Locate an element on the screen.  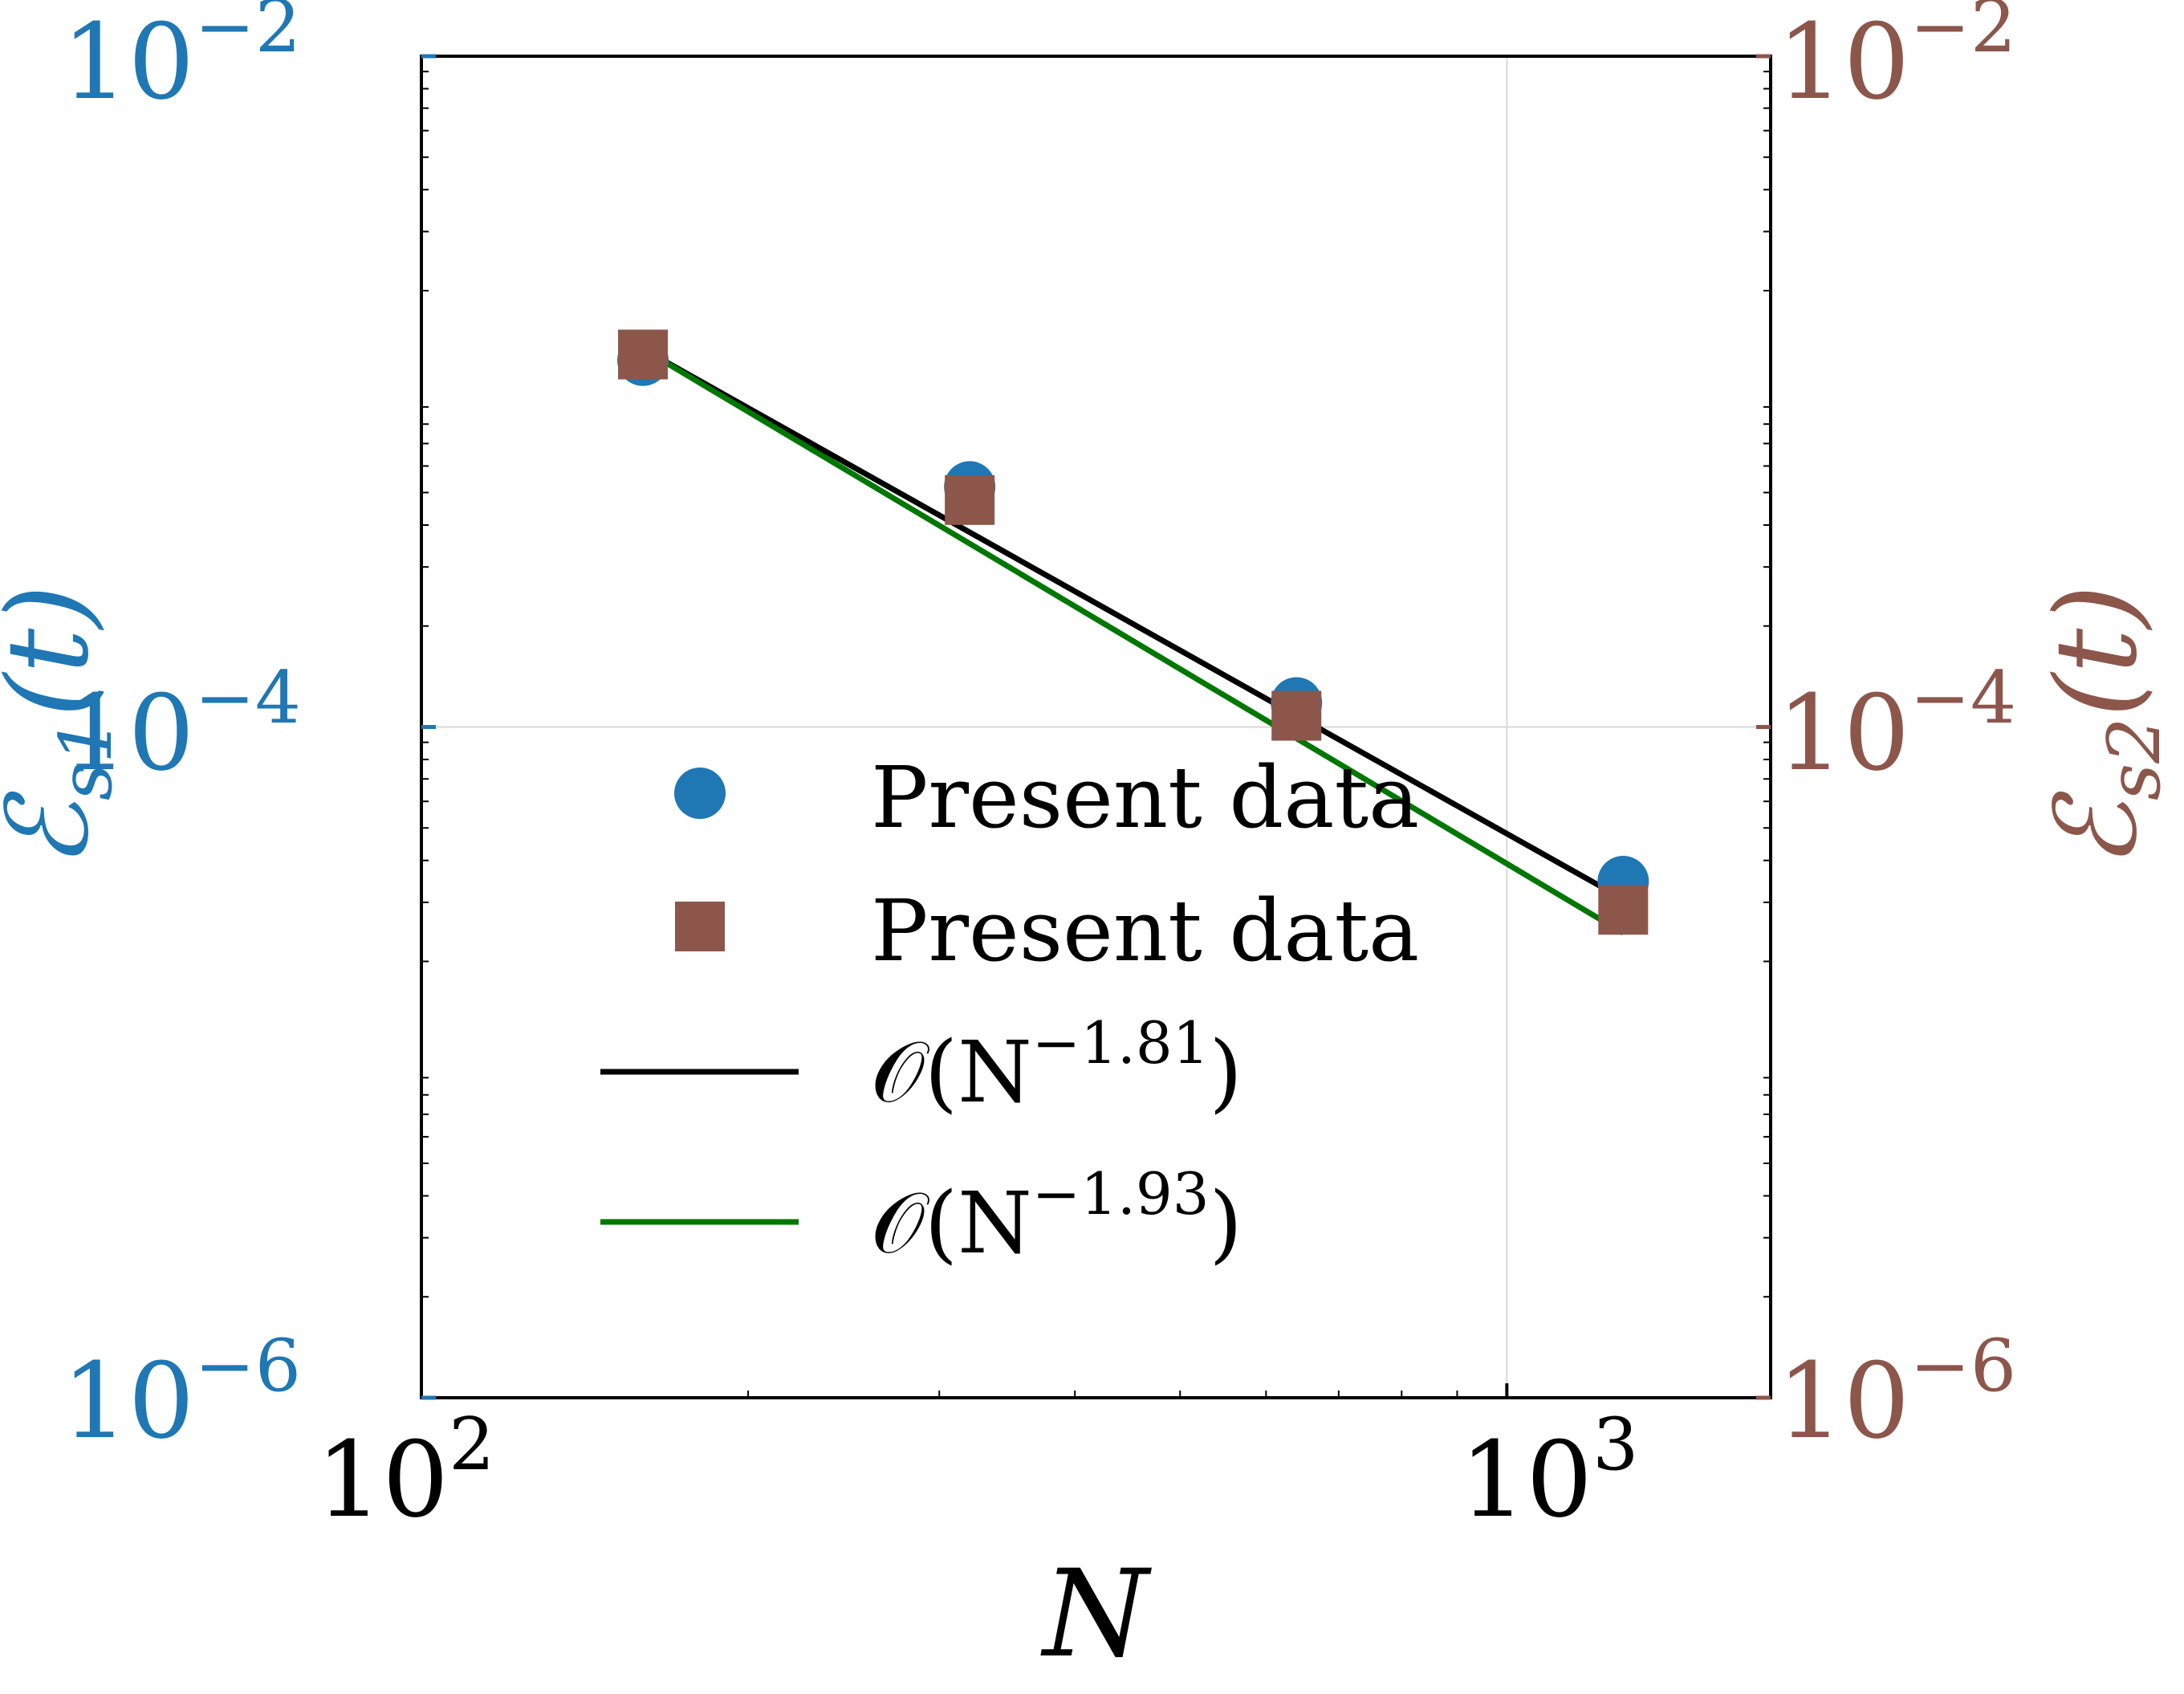
right-axis-title: ℰs2(t) is located at coordinates (2104, 726).